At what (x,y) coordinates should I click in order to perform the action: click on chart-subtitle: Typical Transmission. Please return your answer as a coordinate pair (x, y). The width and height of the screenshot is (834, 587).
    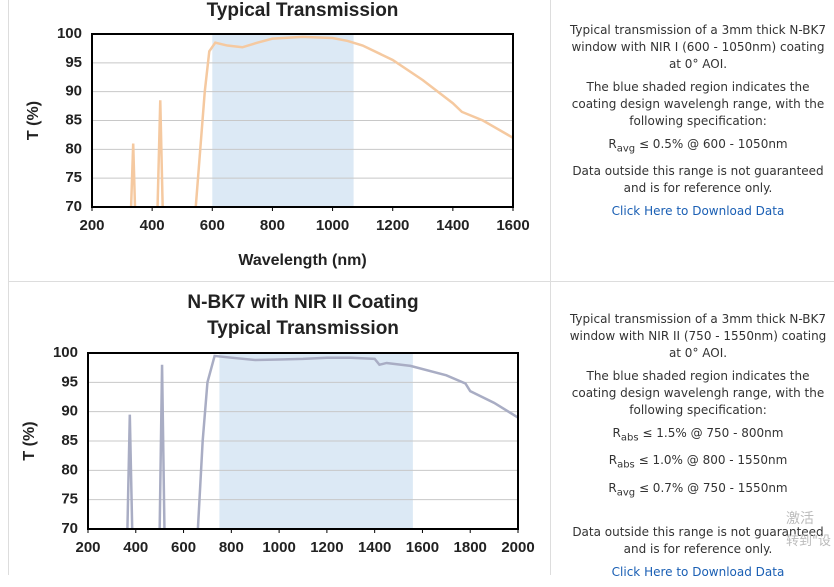
    Looking at the image, I should click on (303, 328).